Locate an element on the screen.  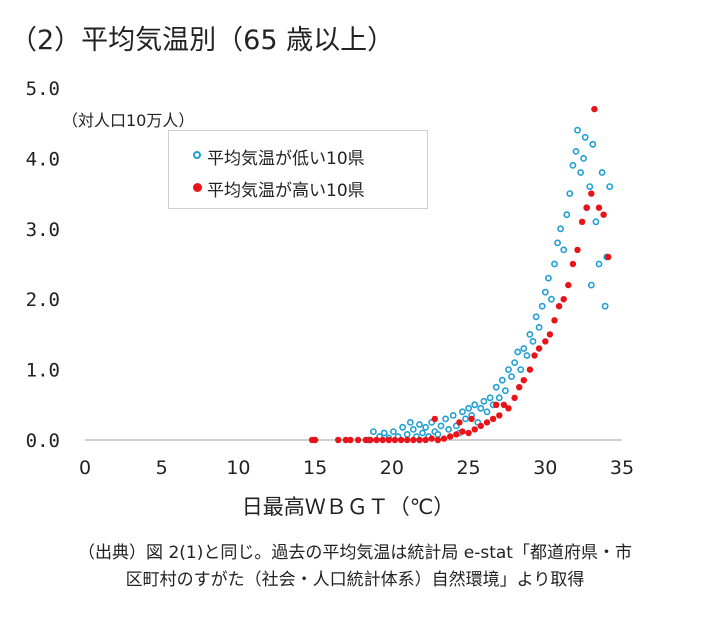
x-tick-label: 35 is located at coordinates (622, 468).